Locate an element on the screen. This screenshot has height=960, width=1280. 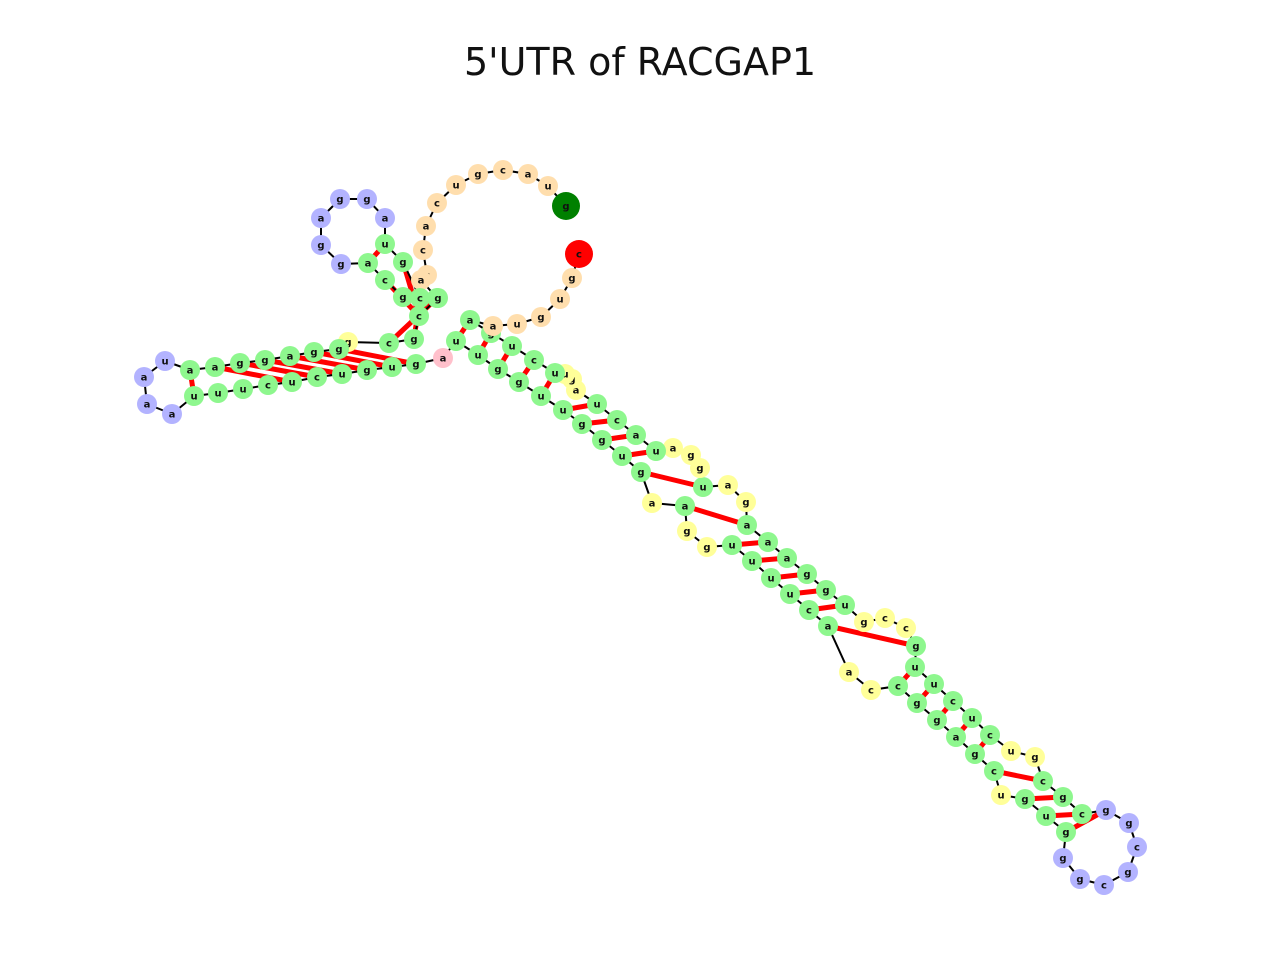
five-prime-end-node: g is located at coordinates (566, 206).